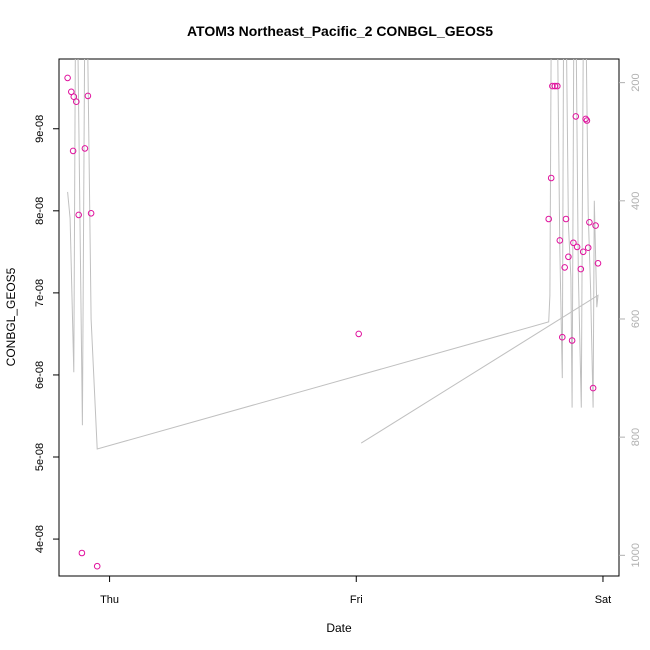  What do you see at coordinates (40, 457) in the screenshot?
I see `y-tick-label: 5e-08` at bounding box center [40, 457].